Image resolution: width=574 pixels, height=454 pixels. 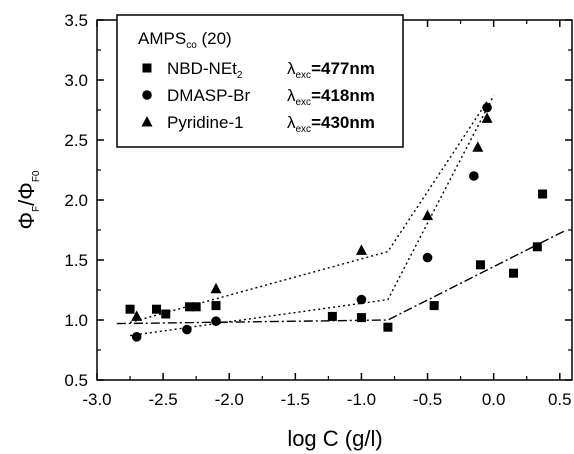 What do you see at coordinates (96, 399) in the screenshot?
I see `x-tick-label: -3.0` at bounding box center [96, 399].